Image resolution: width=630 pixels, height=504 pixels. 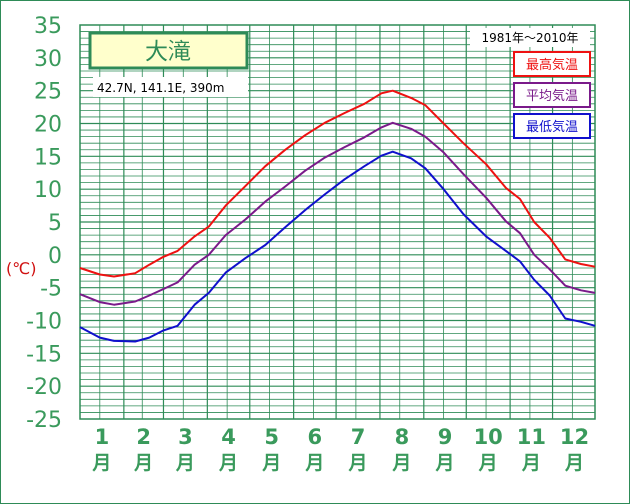 What do you see at coordinates (48, 92) in the screenshot?
I see `y-tick-label: 25` at bounding box center [48, 92].